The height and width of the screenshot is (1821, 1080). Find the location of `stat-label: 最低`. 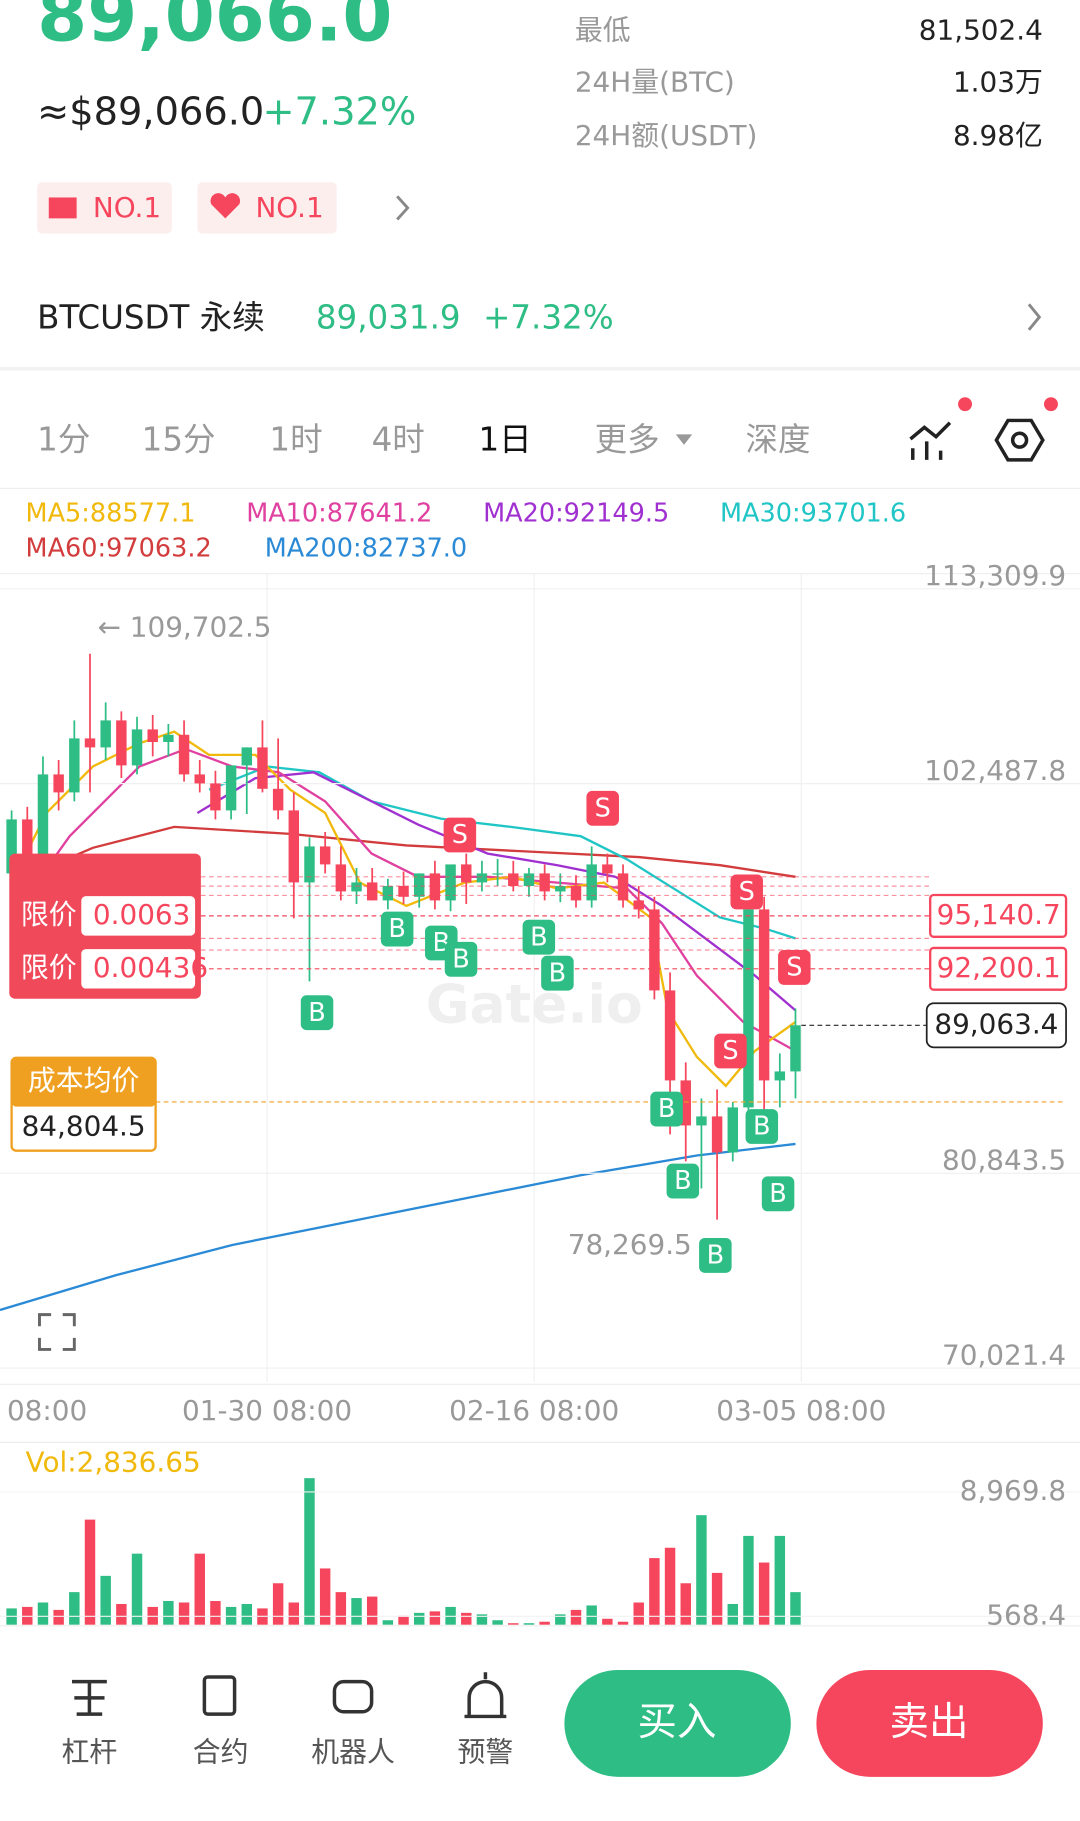

stat-label: 最低 is located at coordinates (603, 29).